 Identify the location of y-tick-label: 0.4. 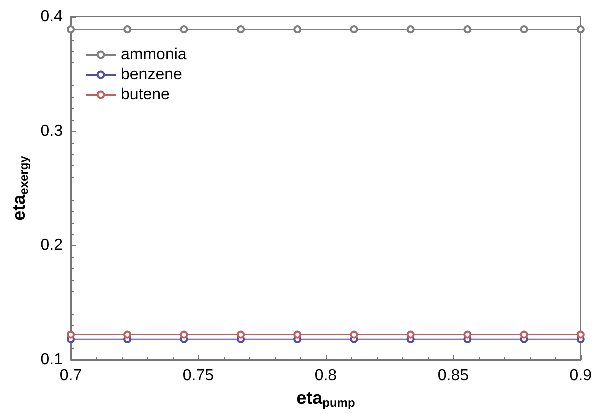
(52, 17).